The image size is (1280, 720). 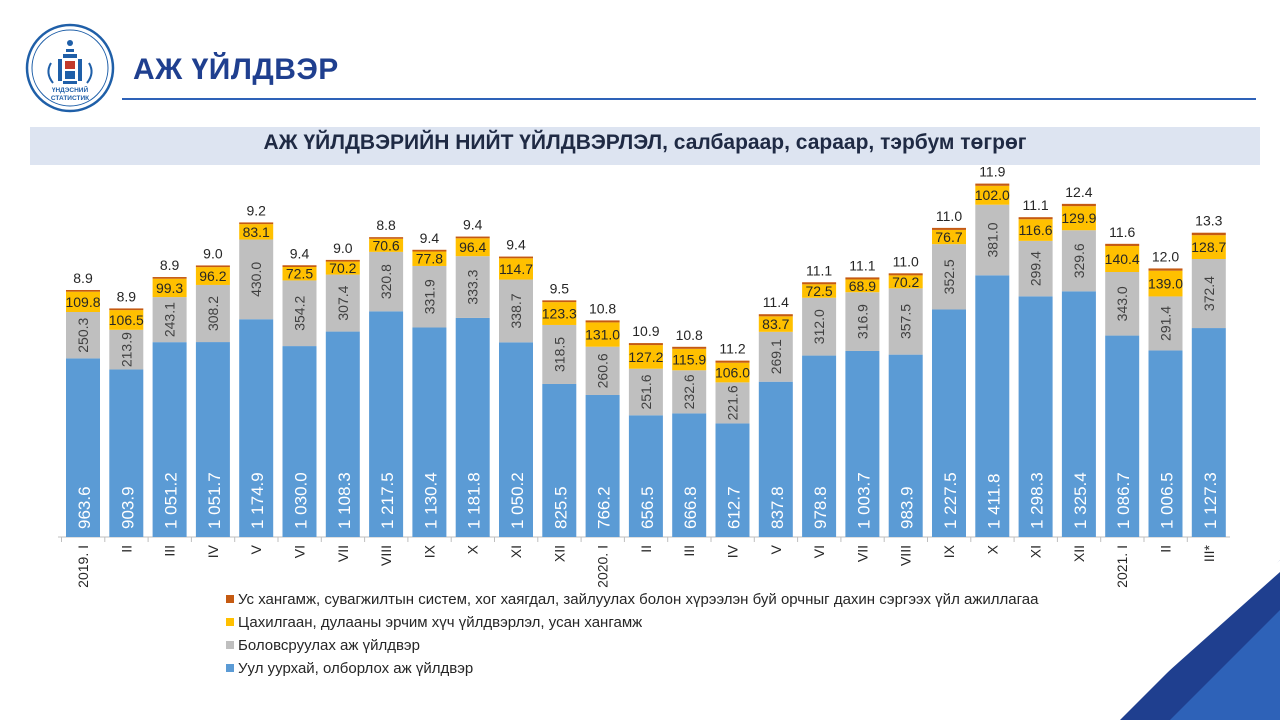 I want to click on x-tick-label: VII, so click(x=343, y=553).